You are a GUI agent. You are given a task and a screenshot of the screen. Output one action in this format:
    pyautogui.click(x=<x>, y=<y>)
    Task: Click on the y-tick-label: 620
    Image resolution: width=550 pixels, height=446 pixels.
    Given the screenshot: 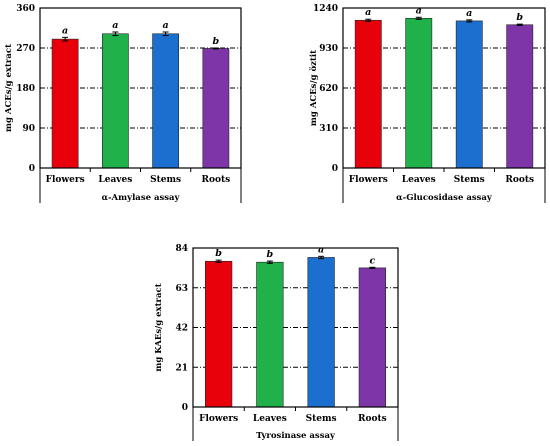 What is the action you would take?
    pyautogui.click(x=328, y=89)
    